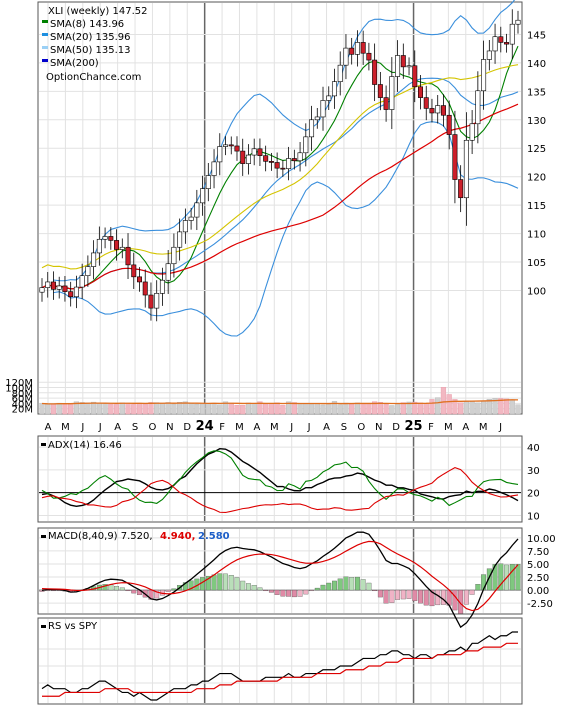 This screenshot has height=706, width=566. Describe the element at coordinates (536, 291) in the screenshot. I see `price-y-tick: 100` at that location.